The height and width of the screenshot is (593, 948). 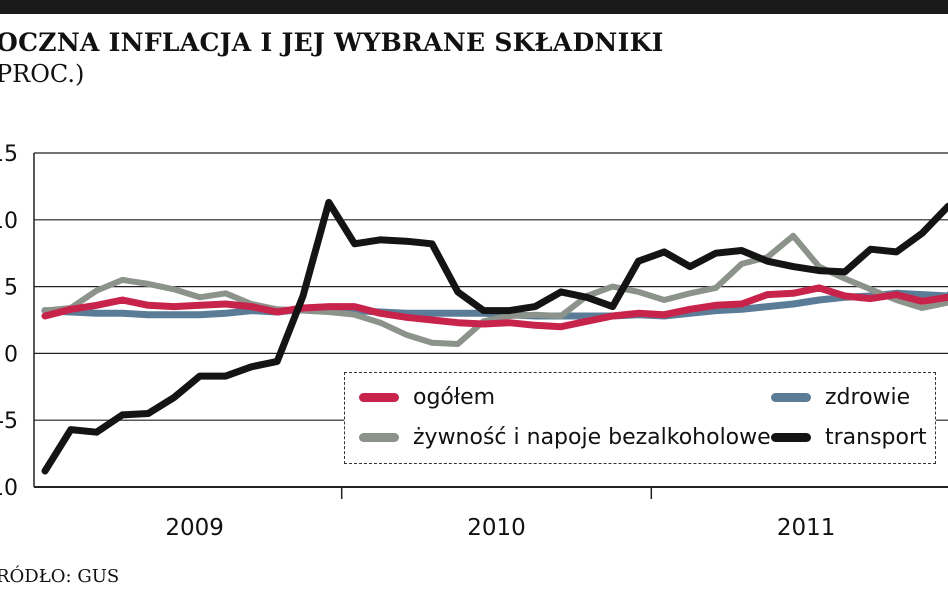 What do you see at coordinates (868, 397) in the screenshot?
I see `legend-label-zdrowie: zdrowie` at bounding box center [868, 397].